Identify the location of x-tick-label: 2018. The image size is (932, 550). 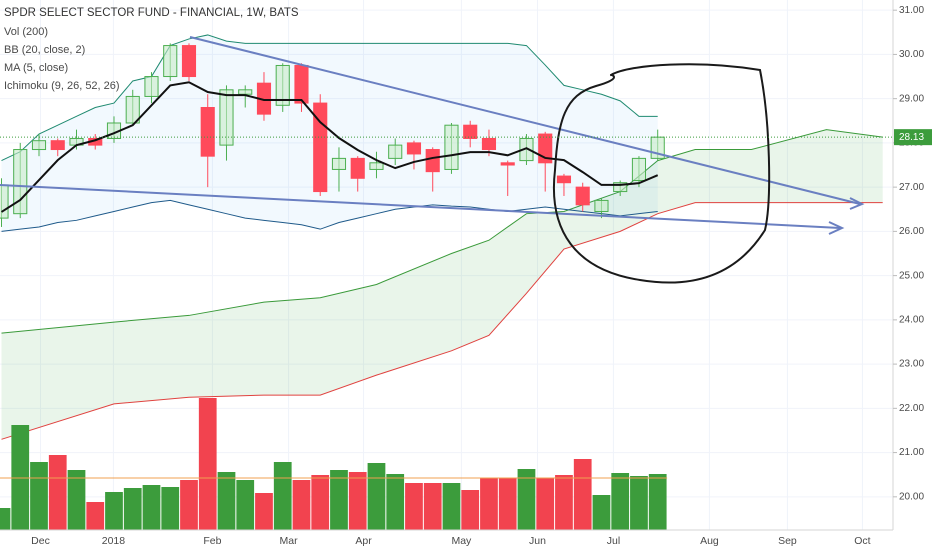
(114, 541).